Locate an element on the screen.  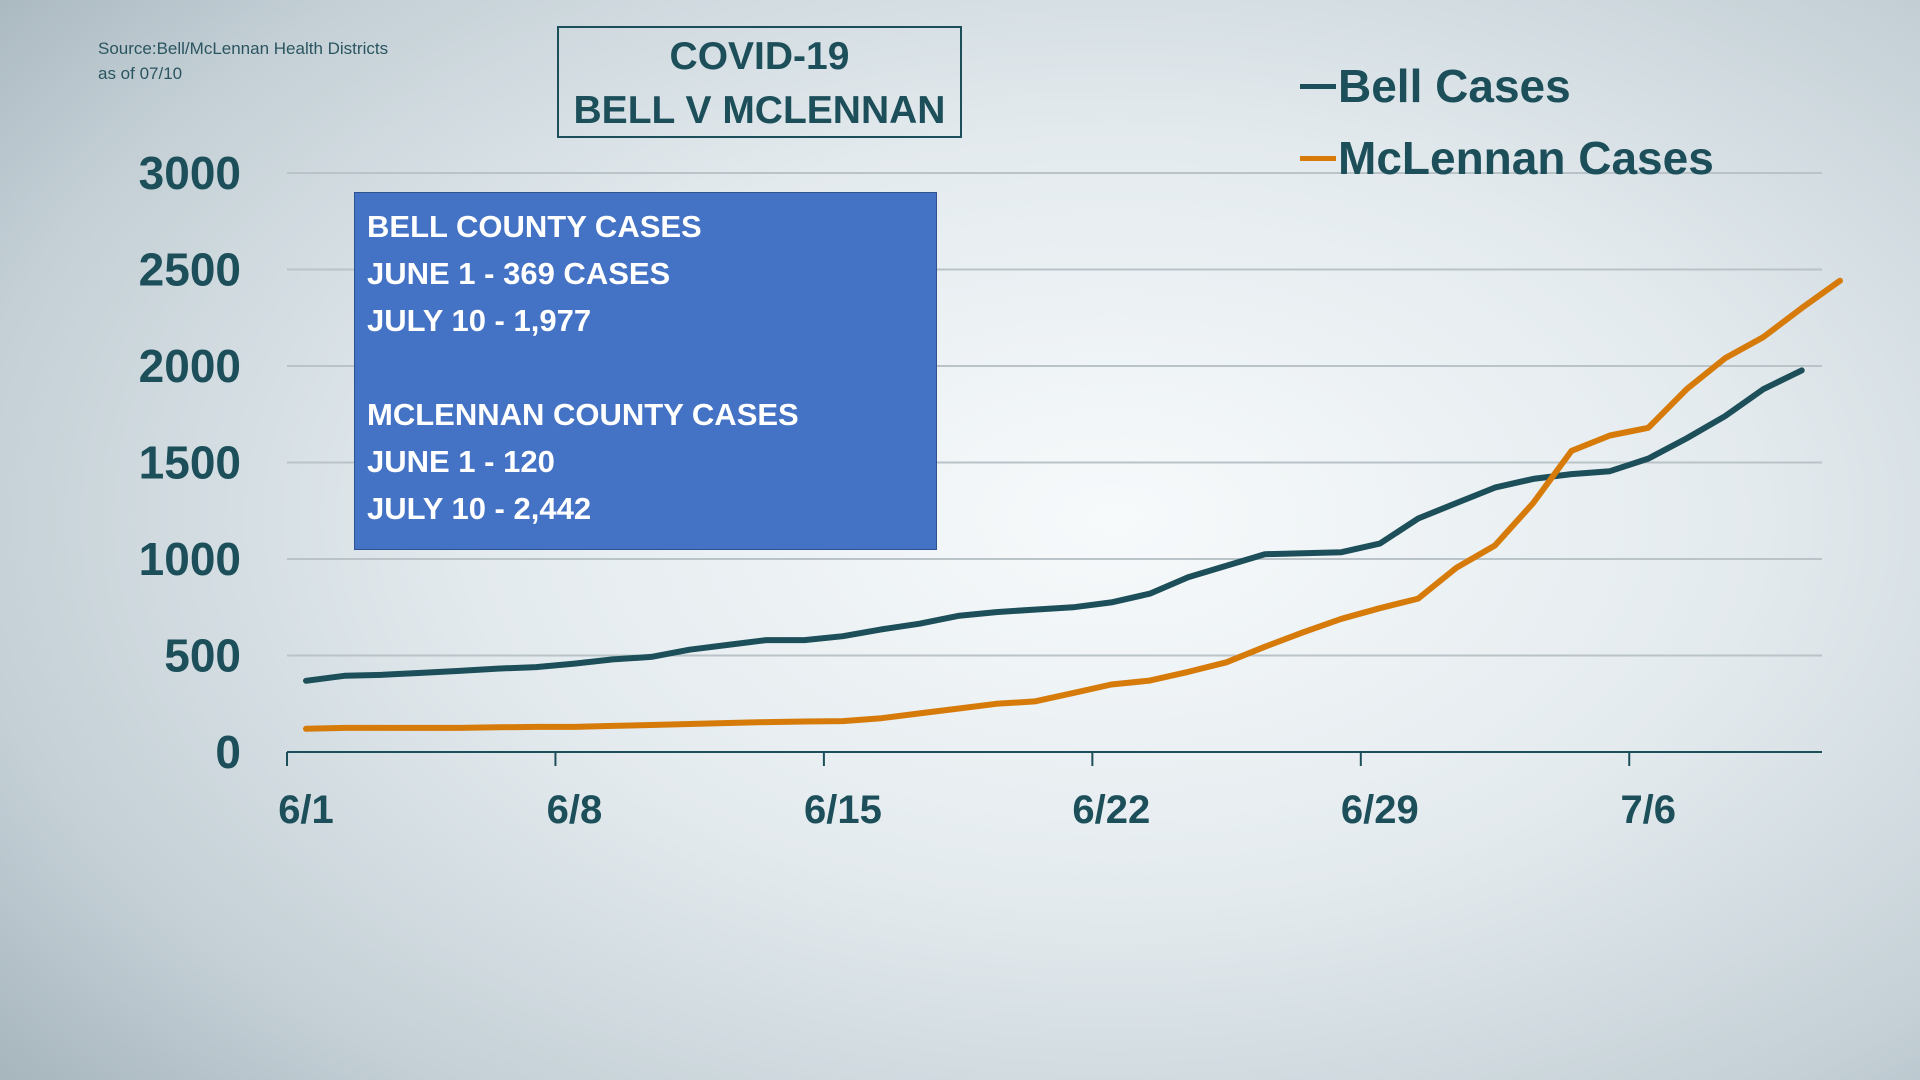
legend-item-mclennan: McLennan Cases is located at coordinates (1507, 158).